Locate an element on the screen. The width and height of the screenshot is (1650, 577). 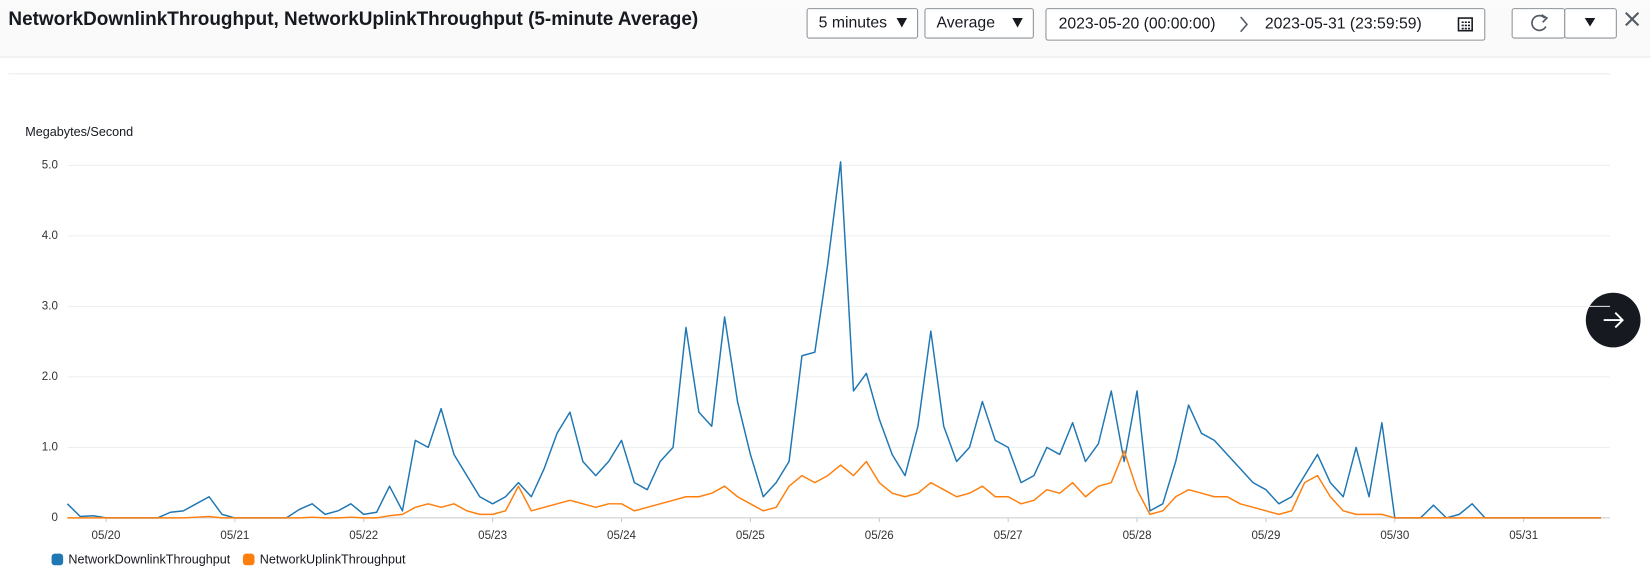
y-tick-label: 4.0 is located at coordinates (50, 236).